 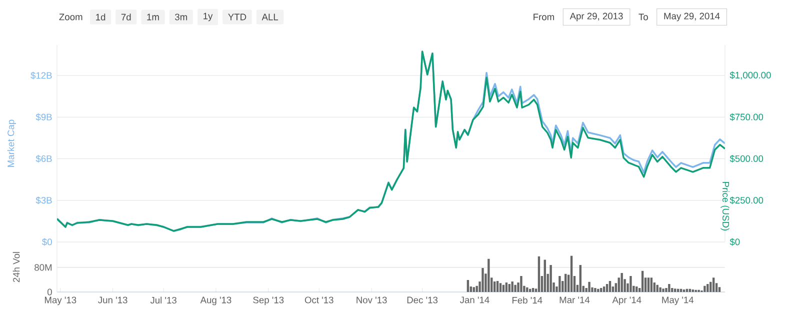 What do you see at coordinates (747, 200) in the screenshot?
I see `y2-tick-label: $250.00` at bounding box center [747, 200].